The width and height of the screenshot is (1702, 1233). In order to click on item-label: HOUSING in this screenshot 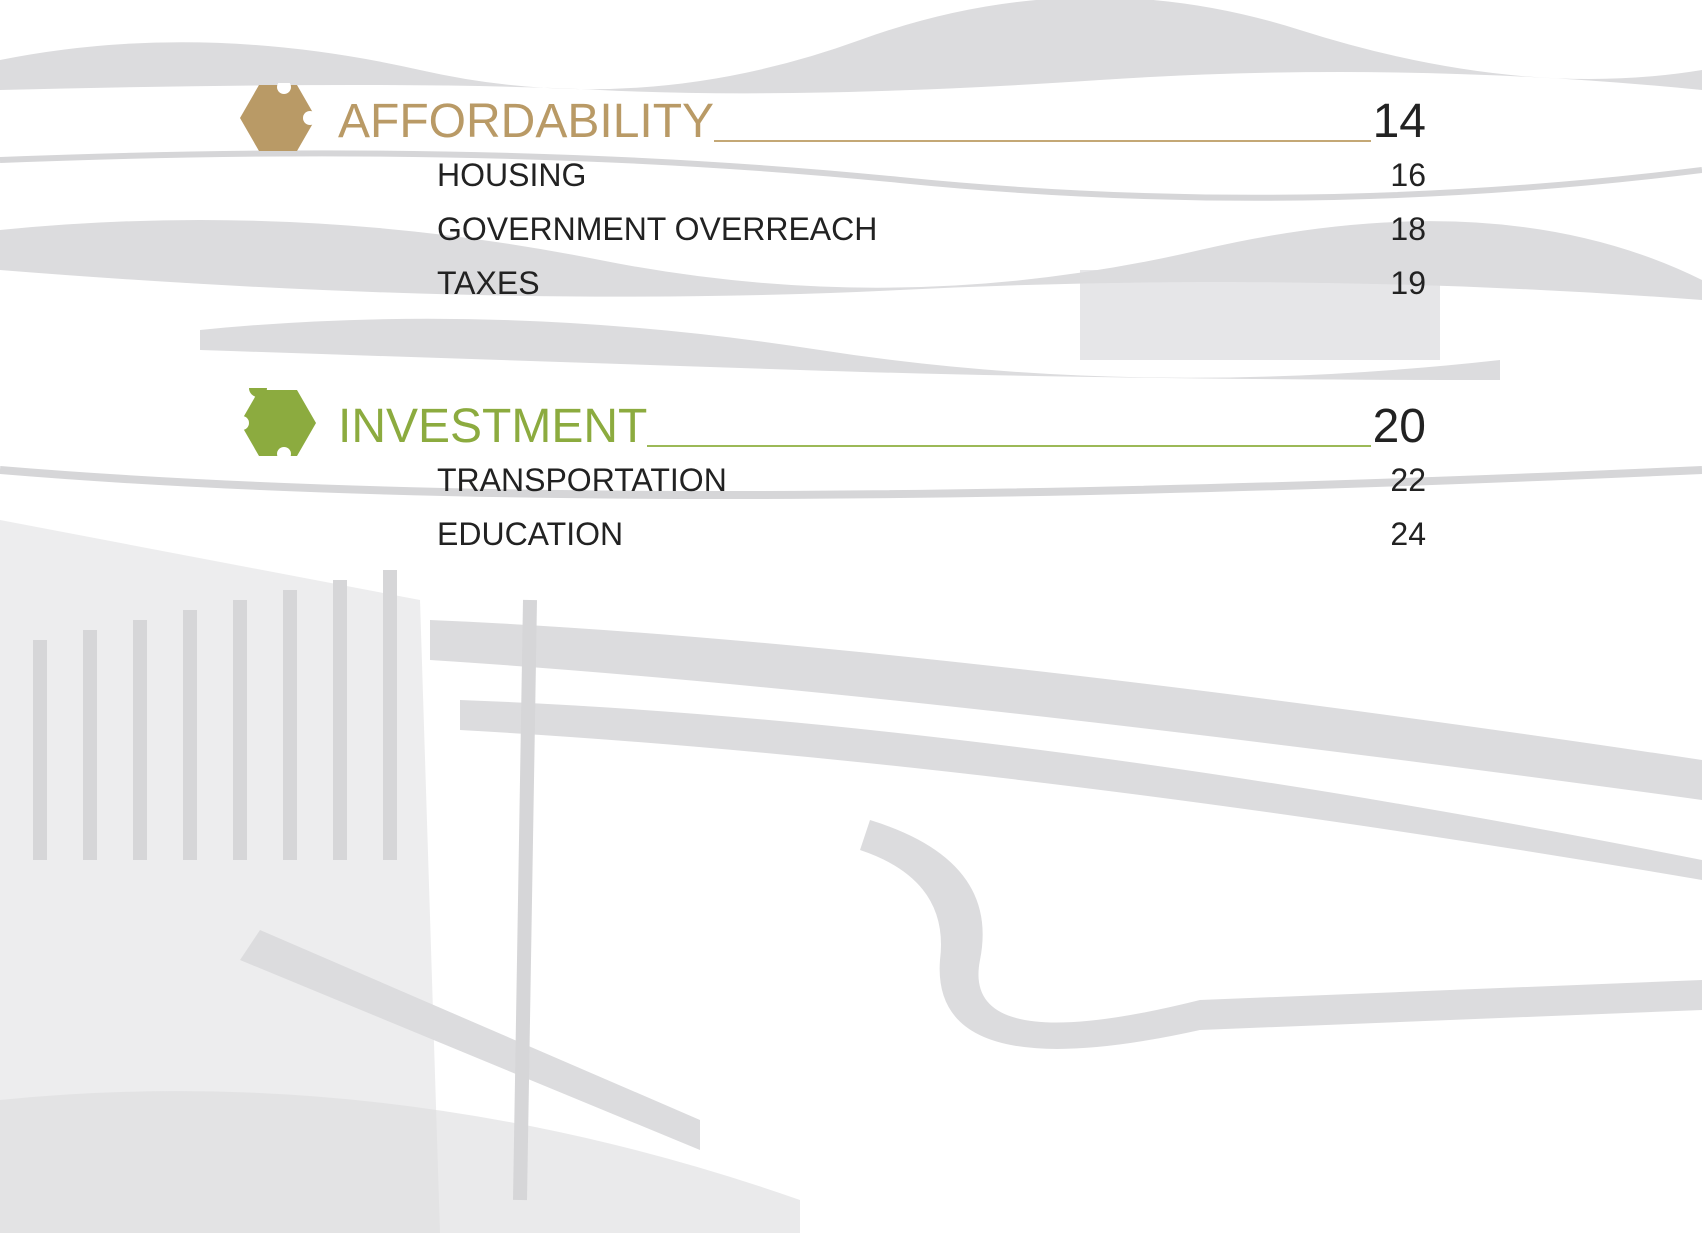, I will do `click(512, 175)`.